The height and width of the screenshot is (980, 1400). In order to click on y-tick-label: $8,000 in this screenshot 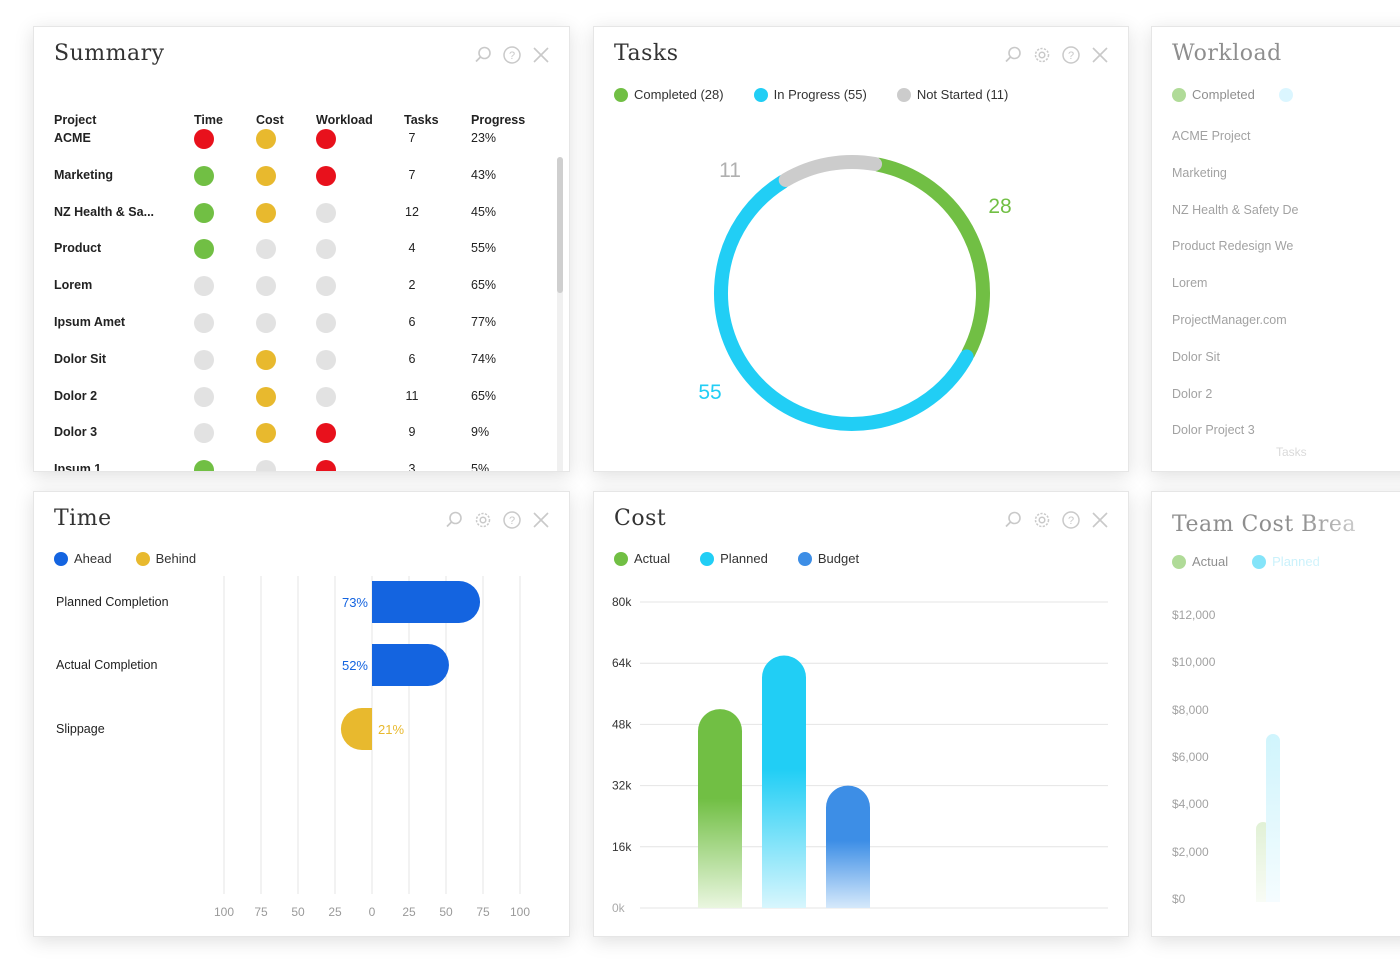, I will do `click(1190, 709)`.